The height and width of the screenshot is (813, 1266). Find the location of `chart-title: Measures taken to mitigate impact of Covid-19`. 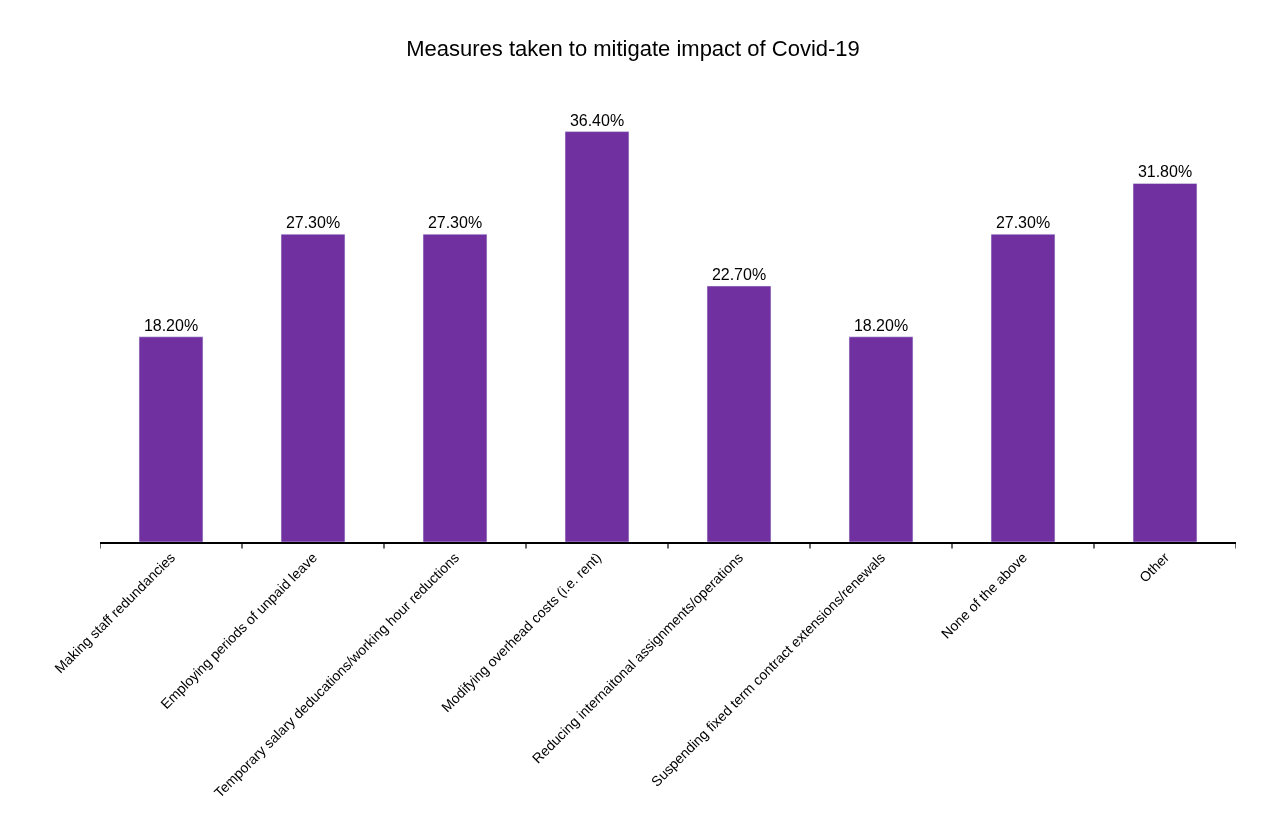

chart-title: Measures taken to mitigate impact of Covid-19 is located at coordinates (633, 49).